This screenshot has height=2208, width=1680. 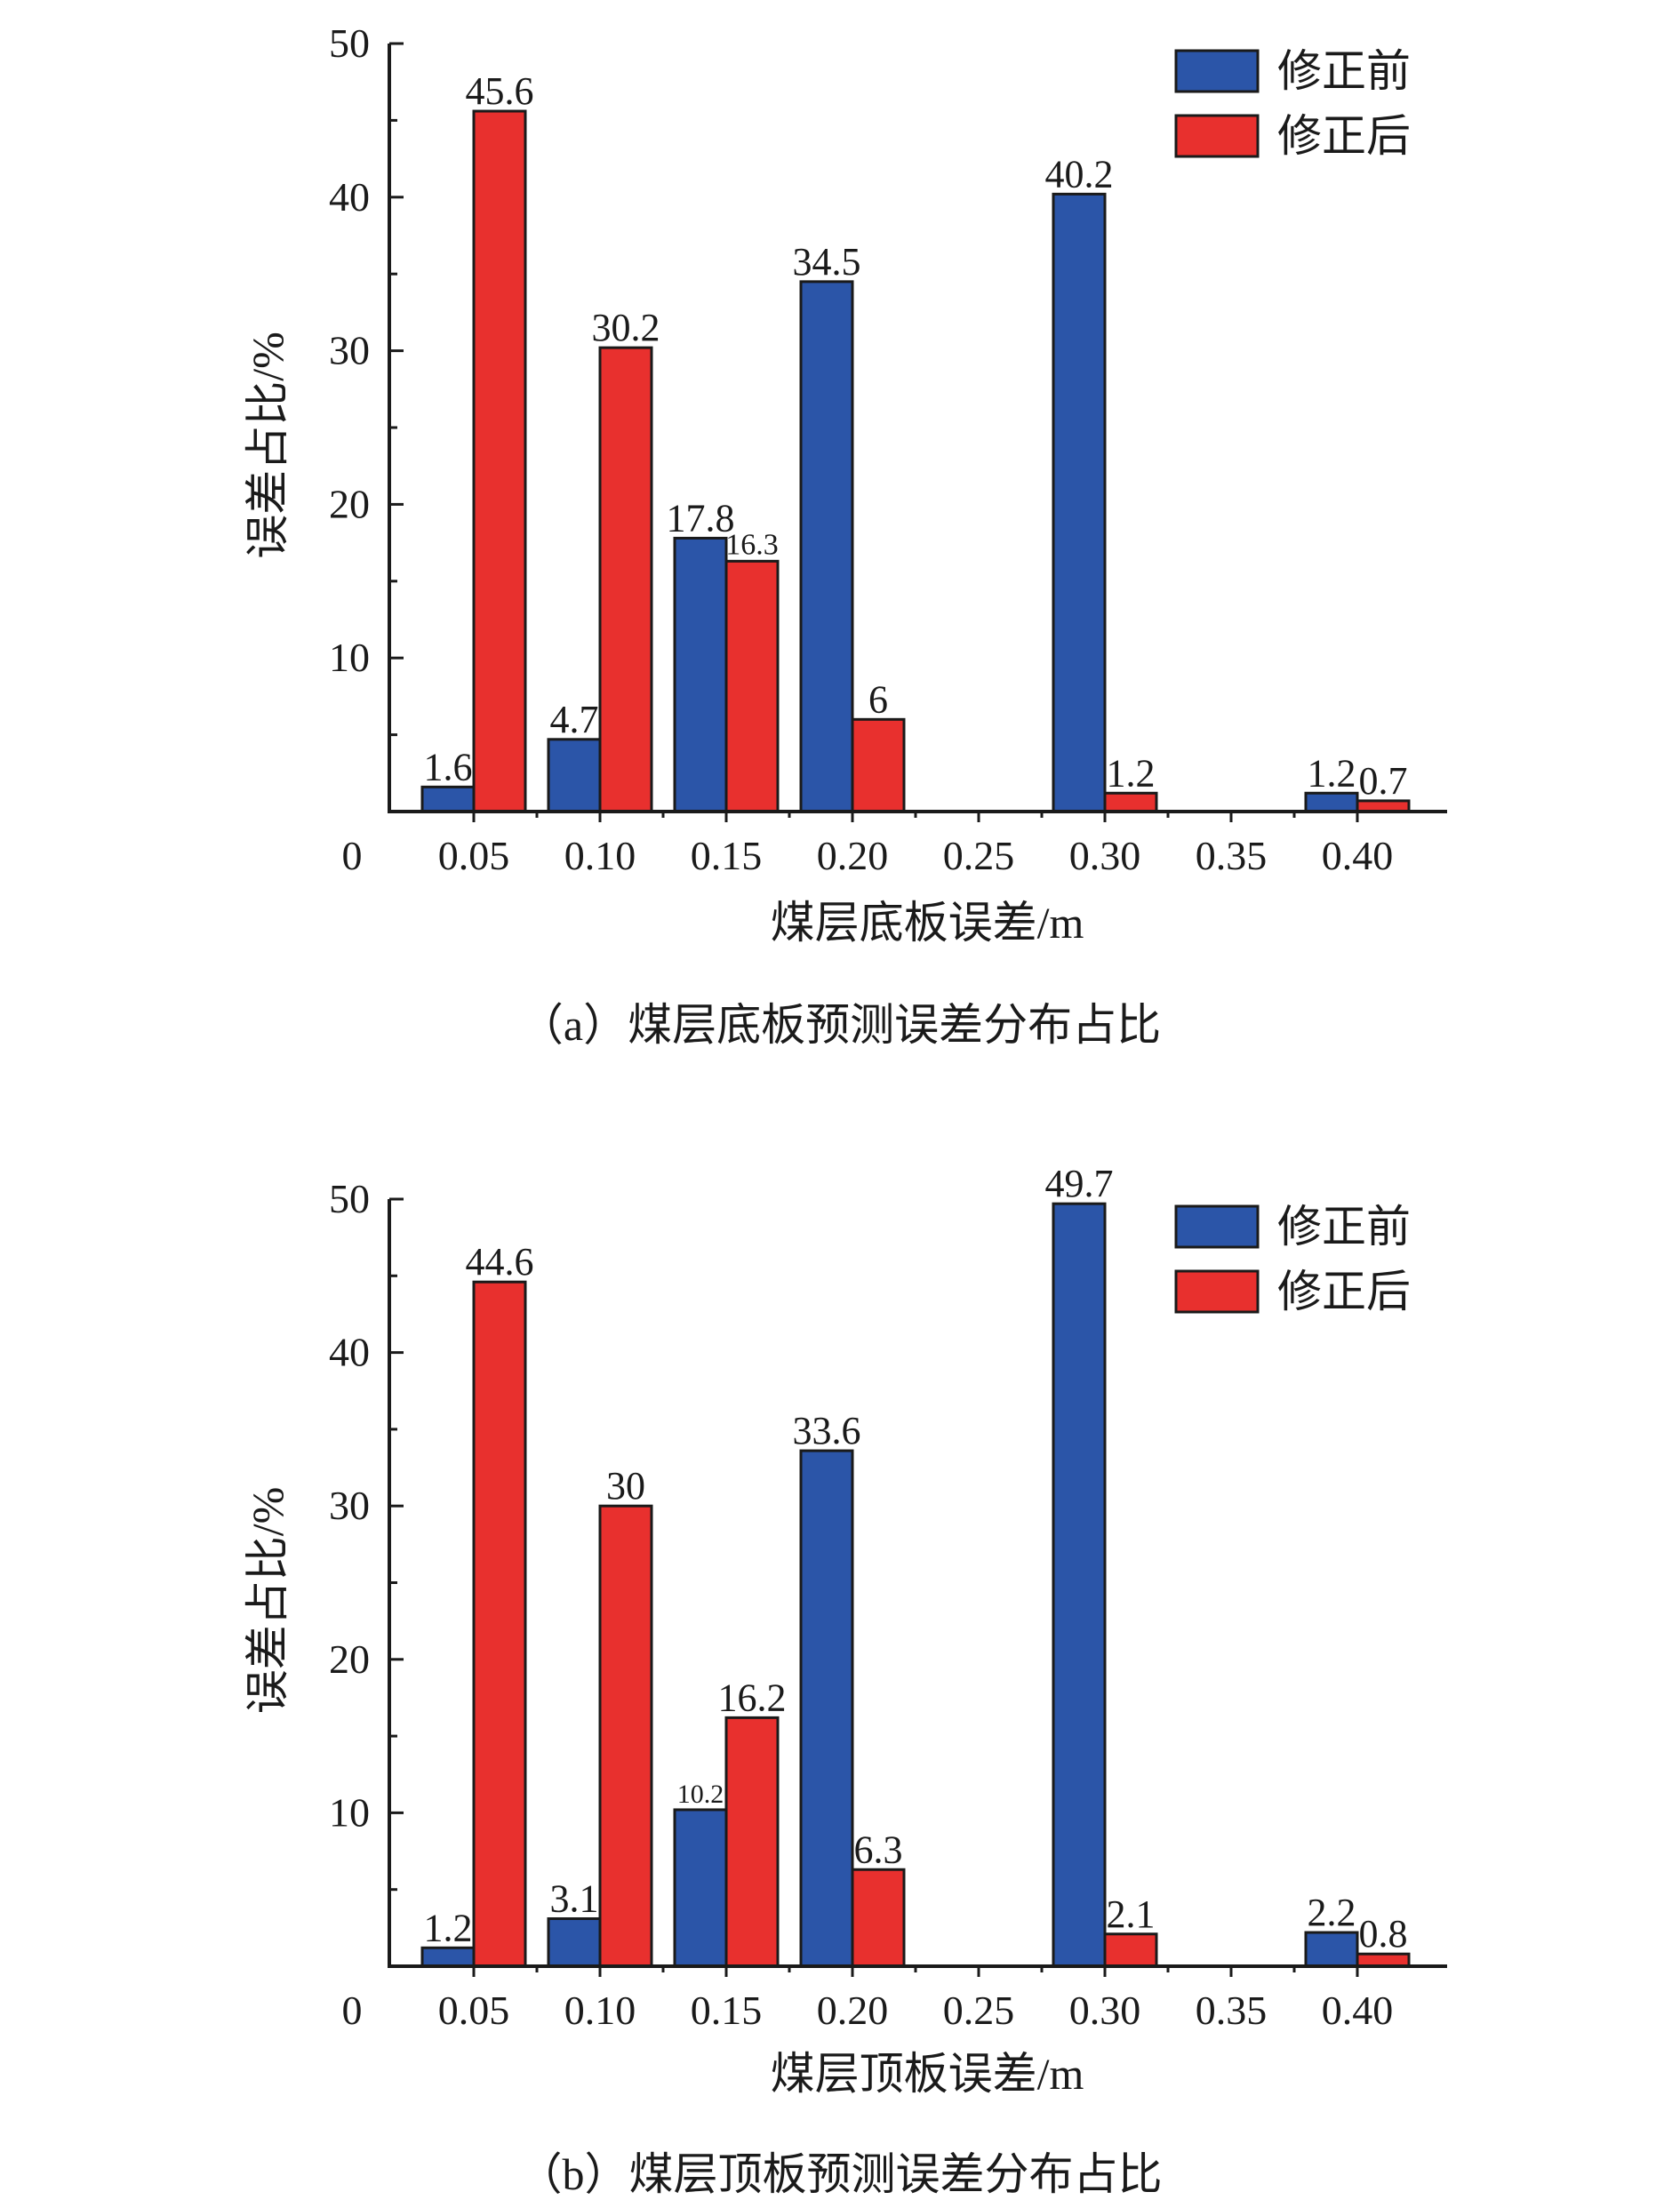 I want to click on b-legend-swatch-after, so click(x=1217, y=1291).